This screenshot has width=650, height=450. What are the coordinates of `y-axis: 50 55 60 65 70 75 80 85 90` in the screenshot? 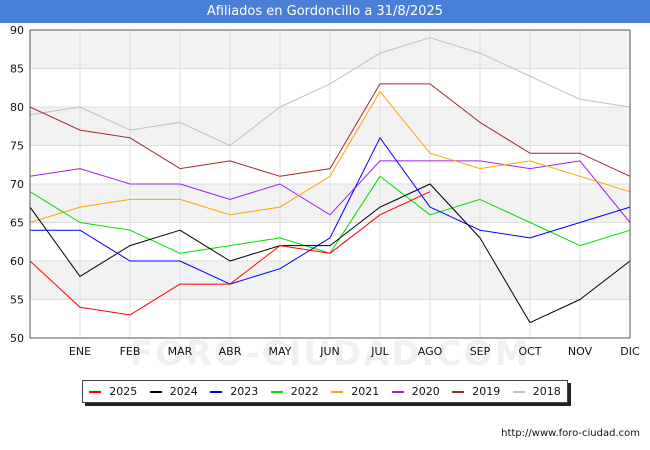 It's located at (17, 184).